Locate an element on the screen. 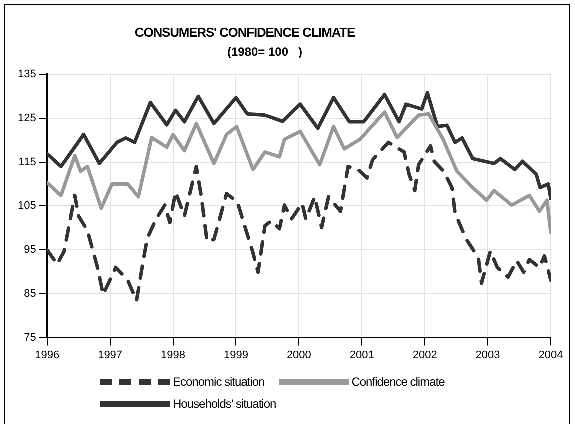 This screenshot has width=575, height=425. x-tick-label: 1997 is located at coordinates (110, 355).